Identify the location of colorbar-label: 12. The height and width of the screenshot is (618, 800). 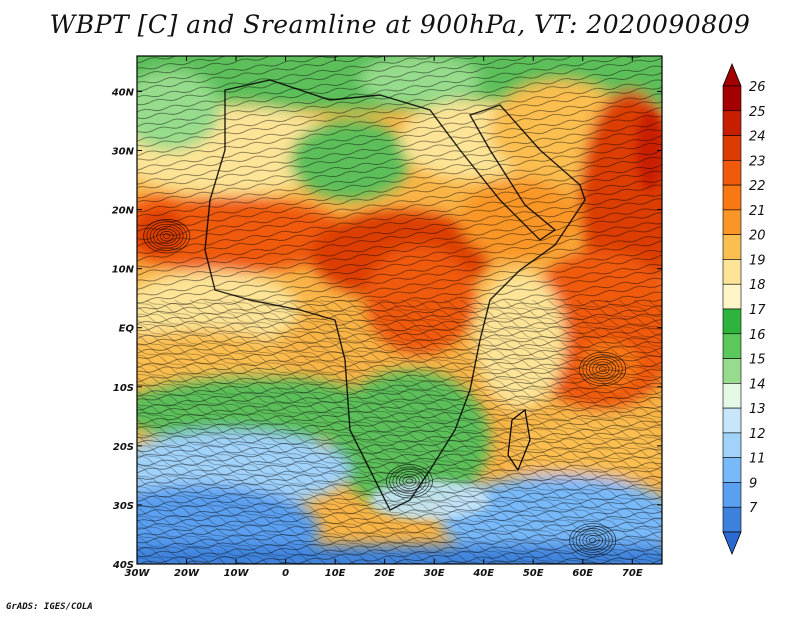
(757, 434).